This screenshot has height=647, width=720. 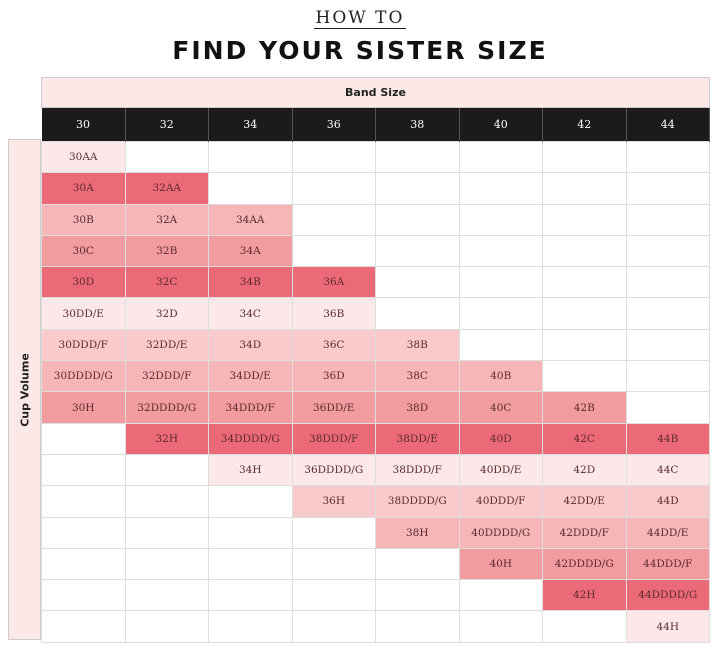 What do you see at coordinates (83, 345) in the screenshot?
I see `size-cell: 30DDD/F` at bounding box center [83, 345].